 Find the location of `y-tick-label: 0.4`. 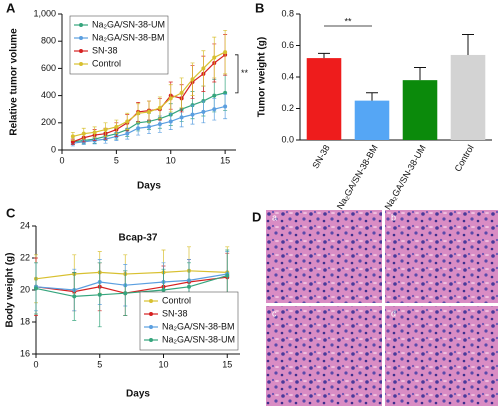

y-tick-label: 0.4 is located at coordinates (287, 76).